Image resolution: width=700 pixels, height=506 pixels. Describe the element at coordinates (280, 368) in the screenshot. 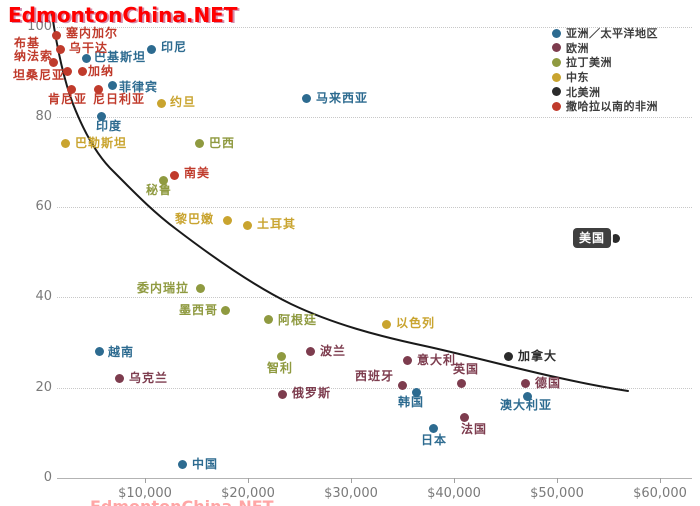

I see `country-label: 智利` at that location.